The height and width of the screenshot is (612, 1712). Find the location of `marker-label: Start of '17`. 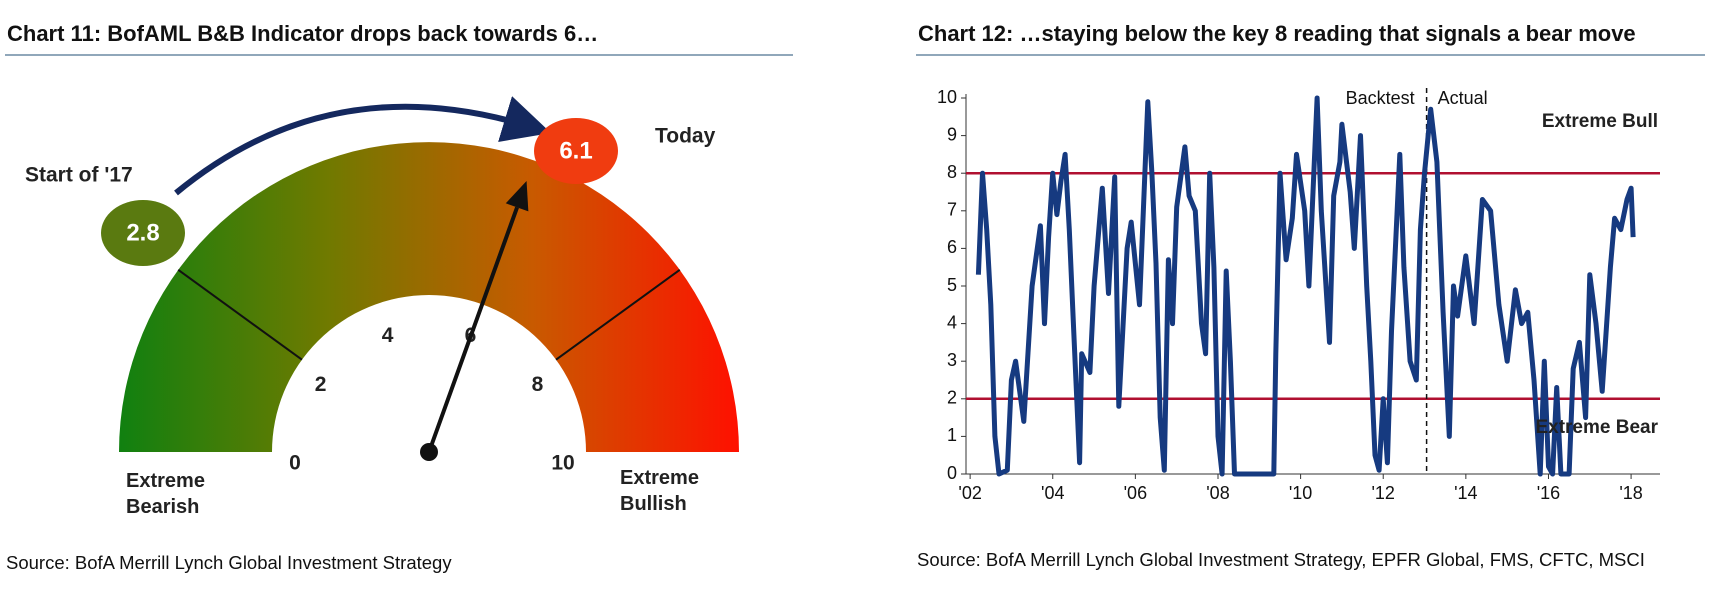

marker-label: Start of '17 is located at coordinates (79, 175).